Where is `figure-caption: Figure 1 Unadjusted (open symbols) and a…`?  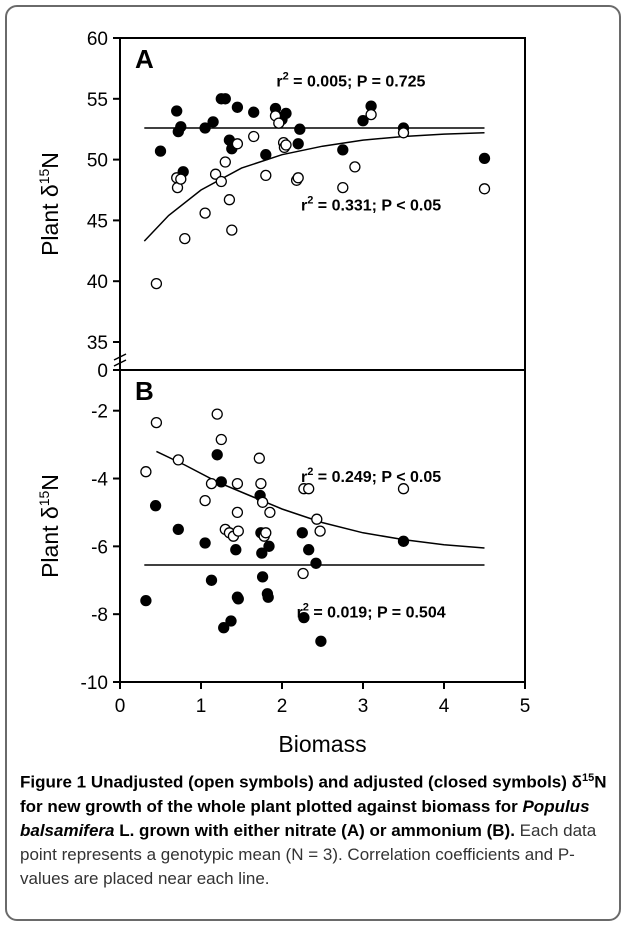
figure-caption: Figure 1 Unadjusted (open symbols) and a… is located at coordinates (315, 828).